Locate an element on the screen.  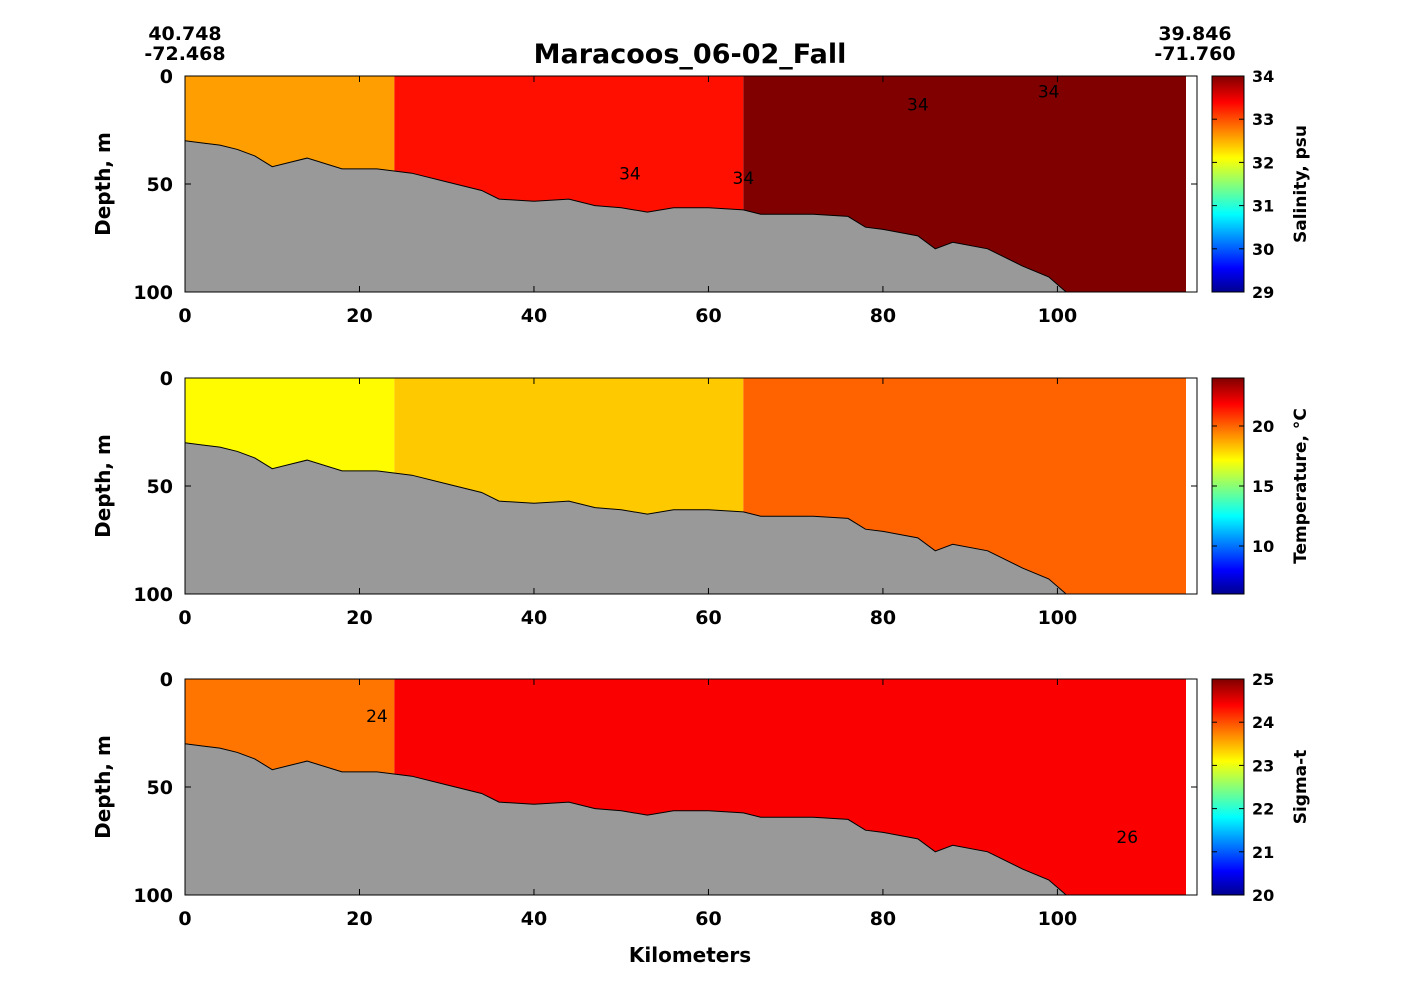
colorbar-tick-label: 31 is located at coordinates (1263, 206).